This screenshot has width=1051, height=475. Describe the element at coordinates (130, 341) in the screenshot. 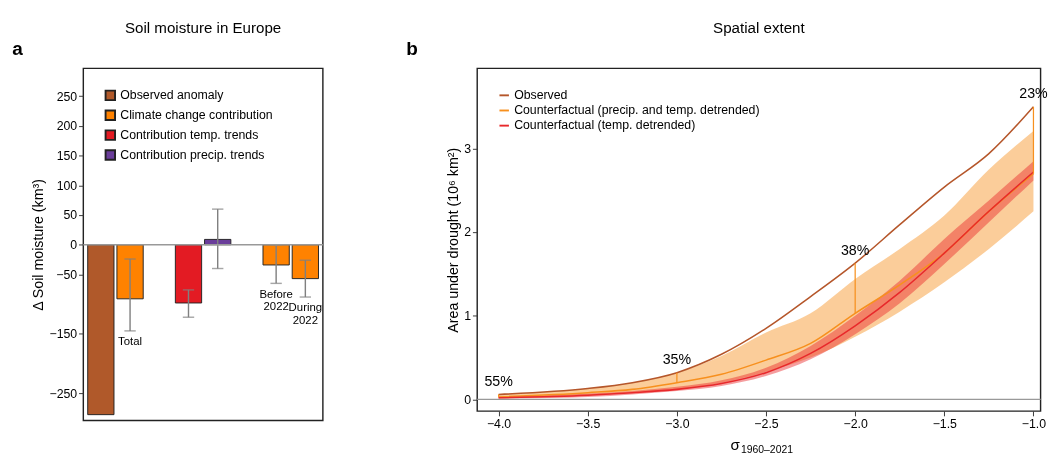

I see `x-tick-label: Total` at that location.